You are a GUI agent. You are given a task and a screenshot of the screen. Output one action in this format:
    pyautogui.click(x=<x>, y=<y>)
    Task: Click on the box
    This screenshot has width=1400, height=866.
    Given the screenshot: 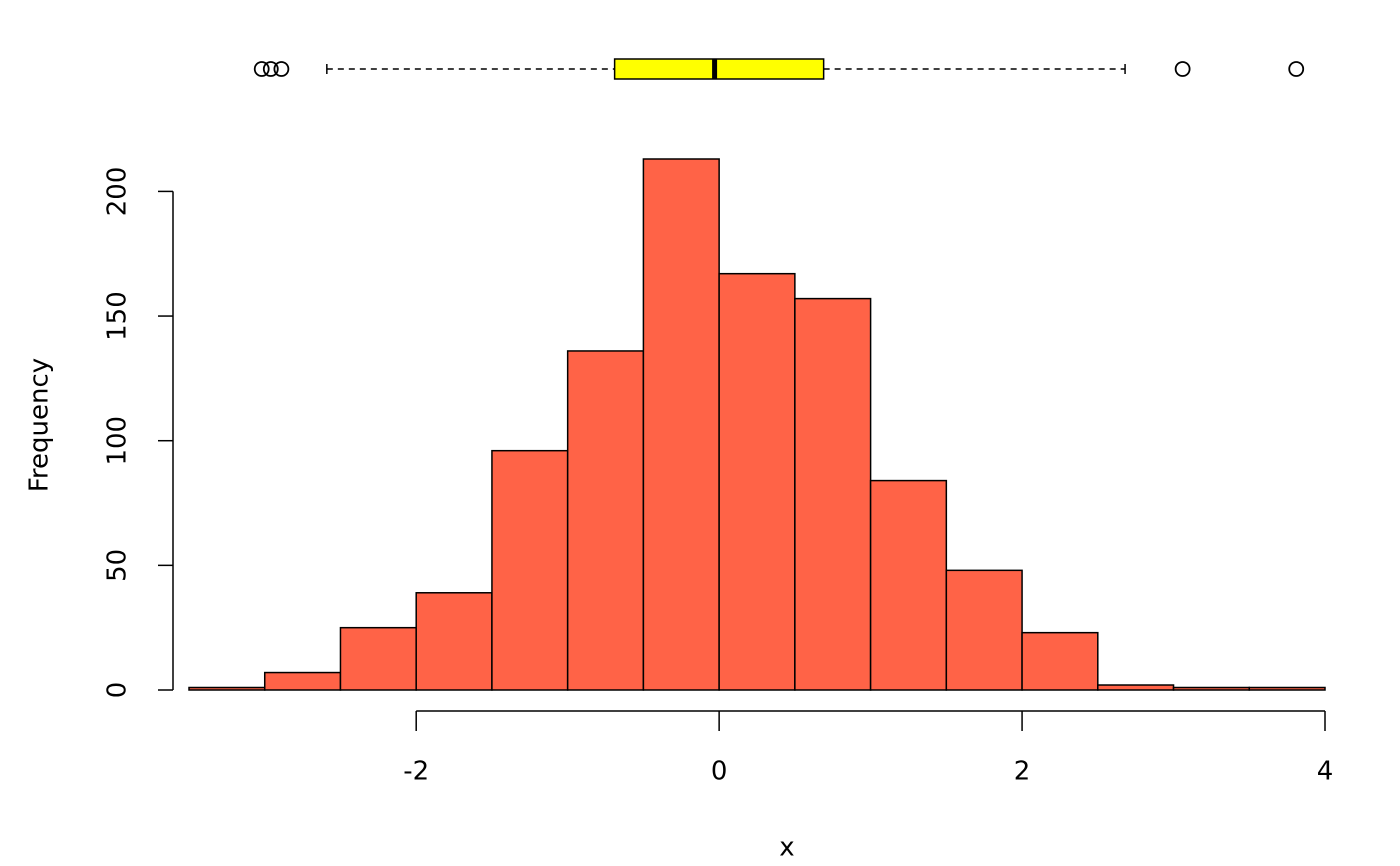 What is the action you would take?
    pyautogui.click(x=719, y=69)
    